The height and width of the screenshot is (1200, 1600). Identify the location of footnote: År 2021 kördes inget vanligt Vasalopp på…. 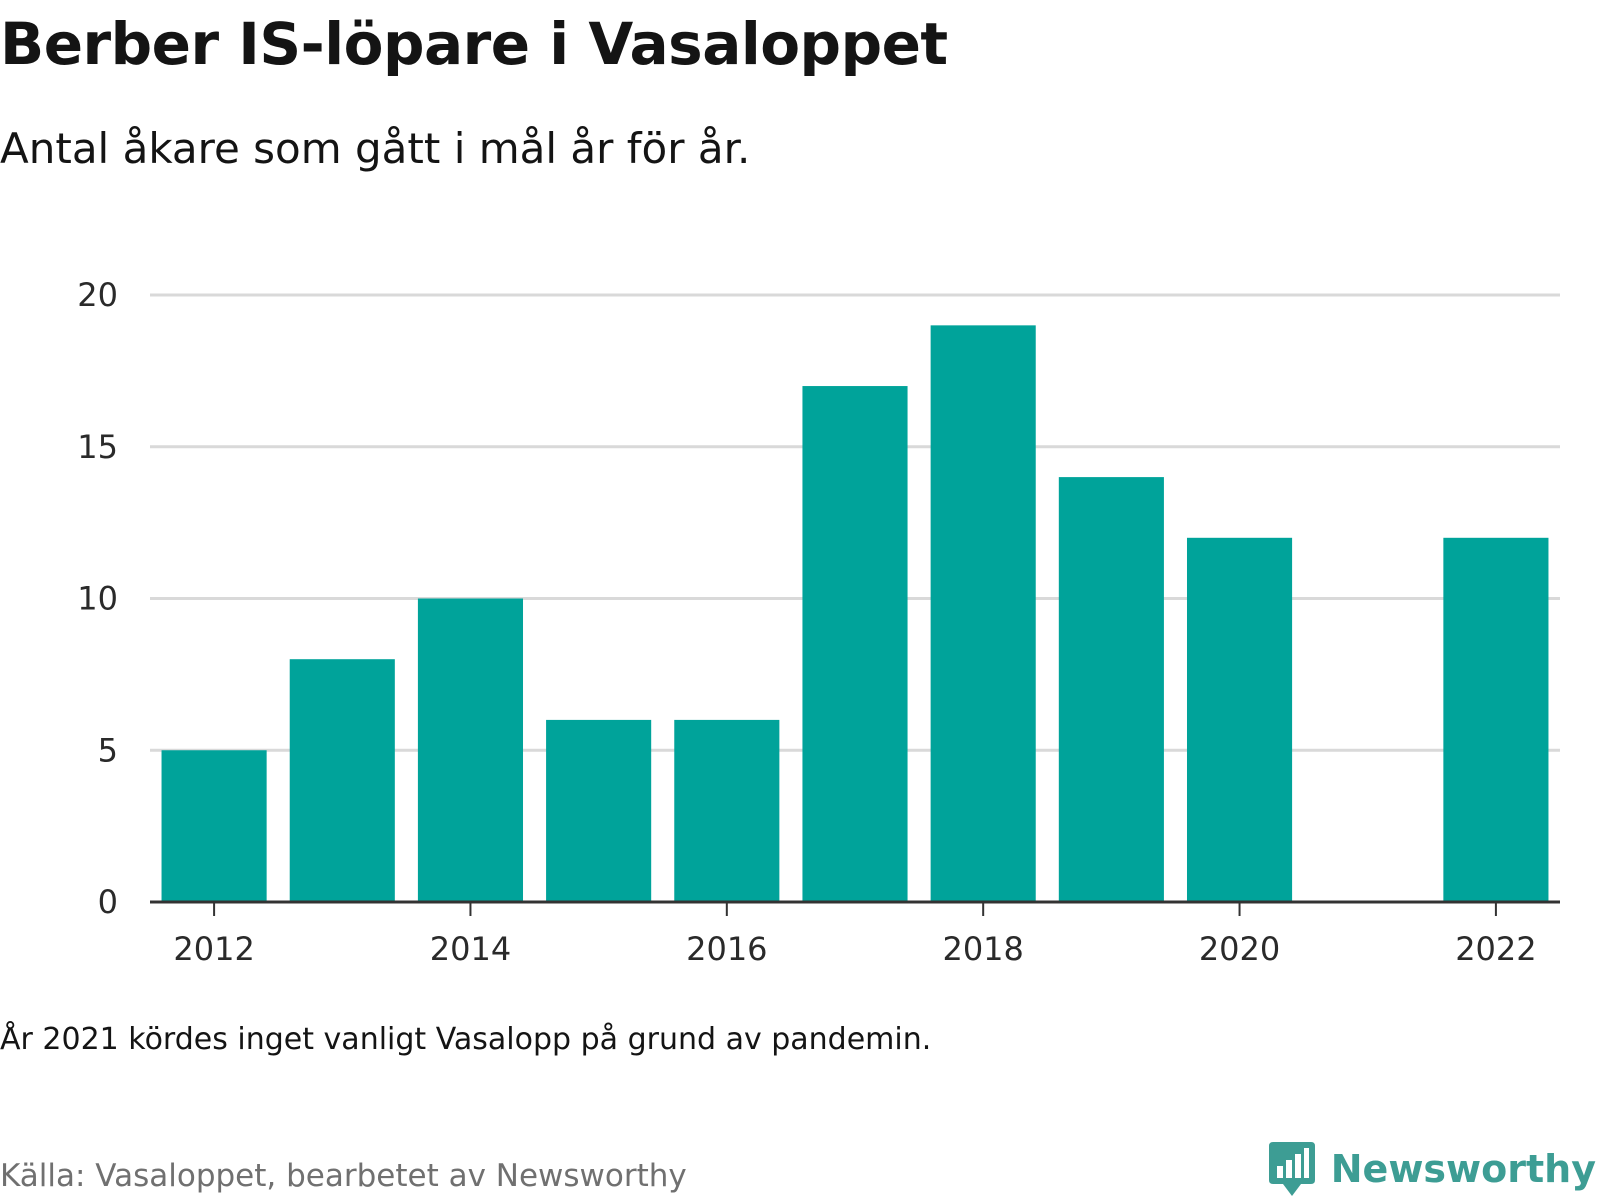
(466, 1039).